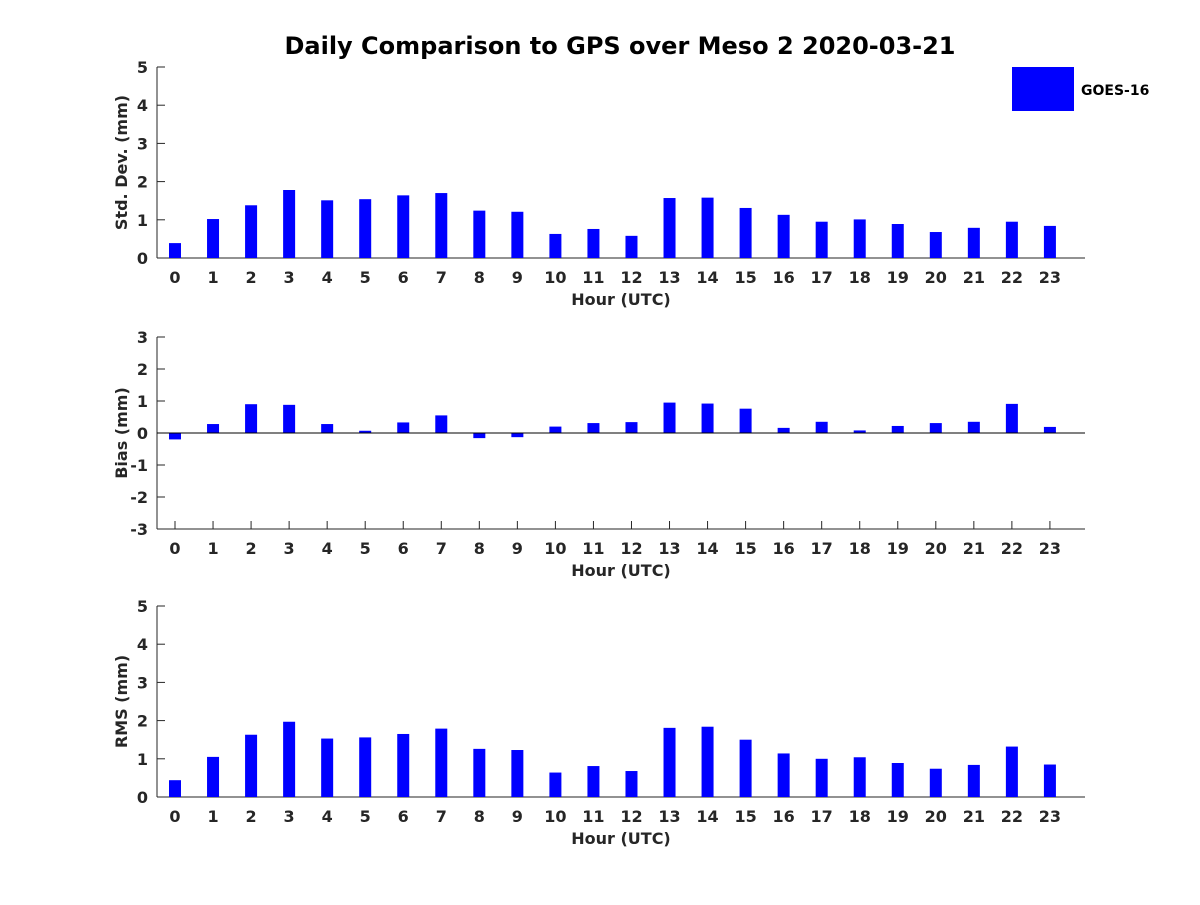  Describe the element at coordinates (479, 277) in the screenshot. I see `std-dev-x-tick-label: 8` at that location.